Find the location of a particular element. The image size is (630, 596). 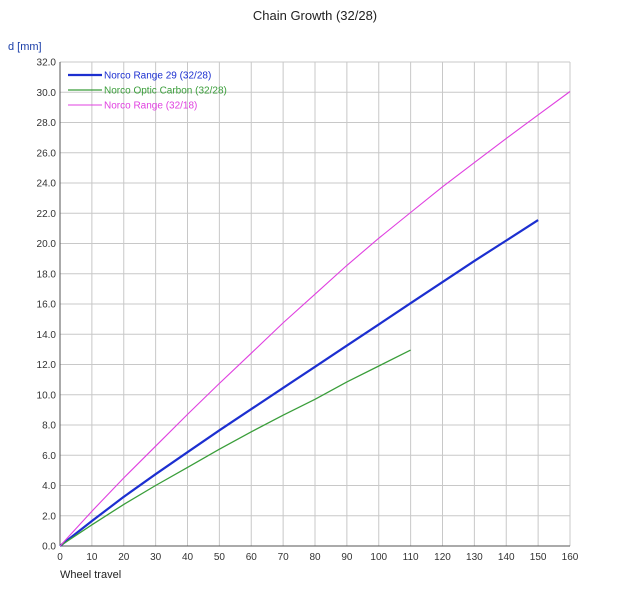

y-tick-label: 8.0 is located at coordinates (49, 426).